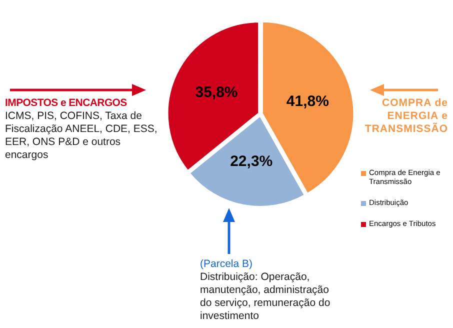 The width and height of the screenshot is (453, 328). What do you see at coordinates (406, 116) in the screenshot?
I see `text: COMPRA de ENERGIA e TRANSMISSÃO` at bounding box center [406, 116].